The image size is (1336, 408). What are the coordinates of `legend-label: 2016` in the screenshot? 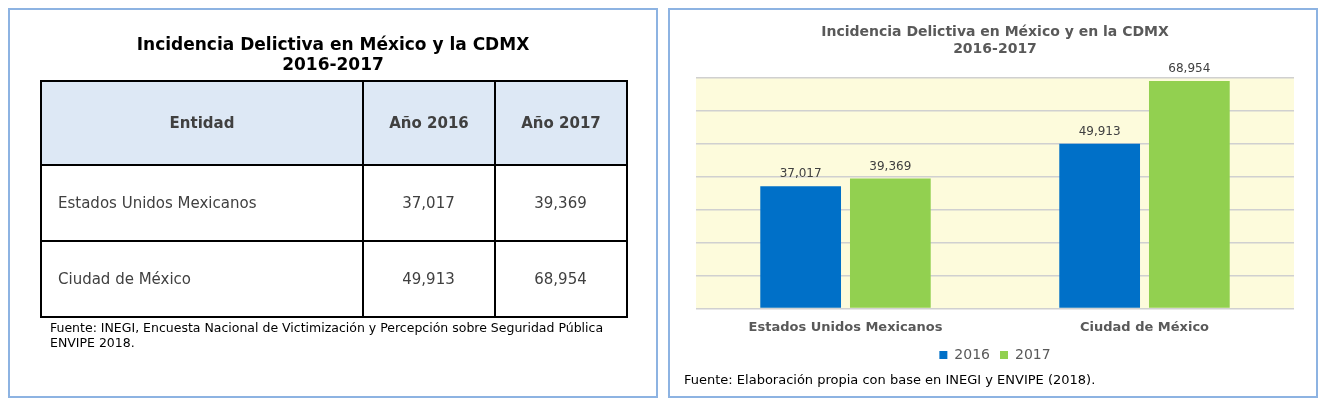 It's located at (972, 353).